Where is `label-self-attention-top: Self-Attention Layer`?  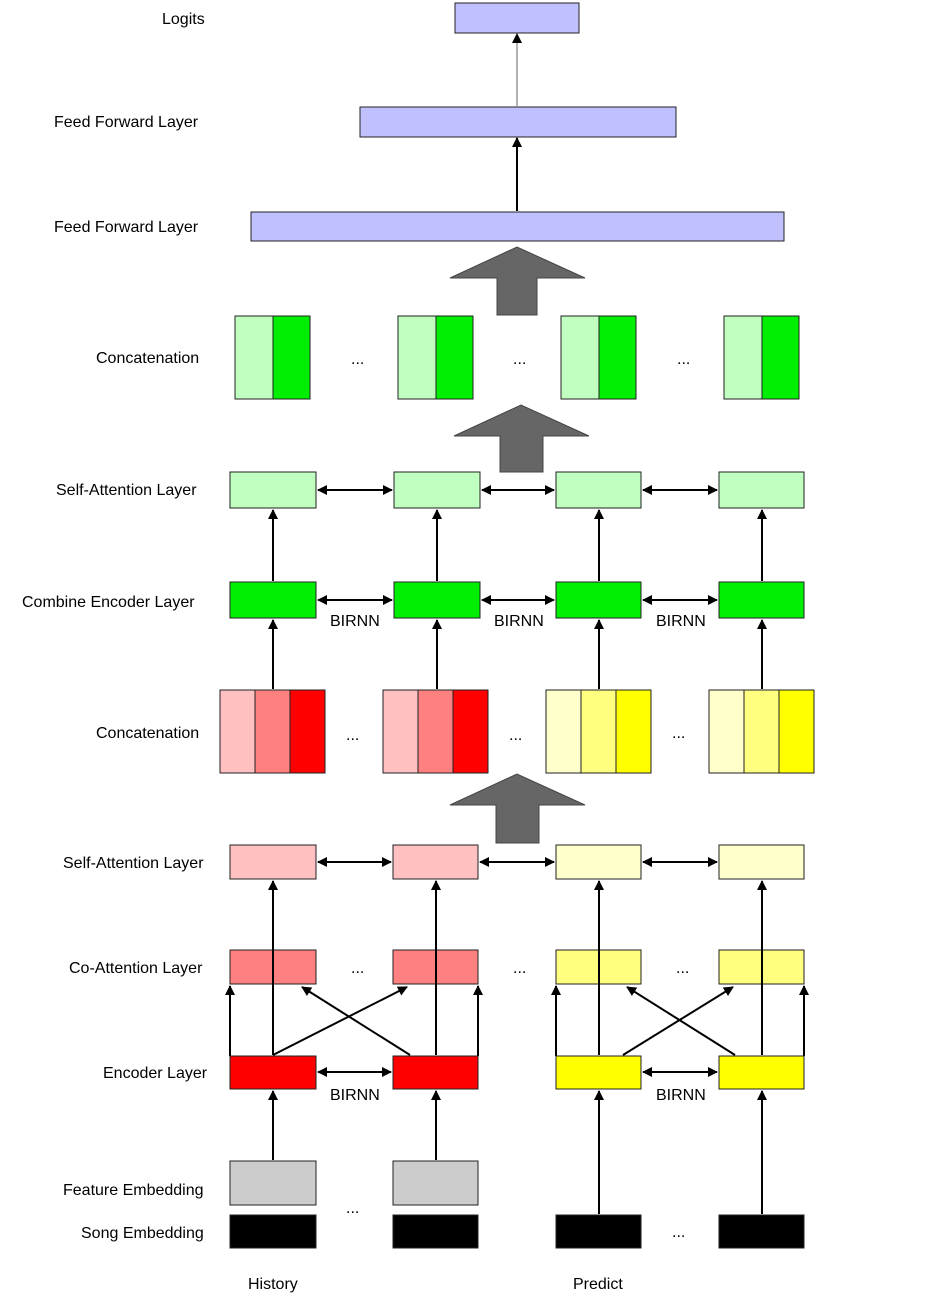
label-self-attention-top: Self-Attention Layer is located at coordinates (126, 490).